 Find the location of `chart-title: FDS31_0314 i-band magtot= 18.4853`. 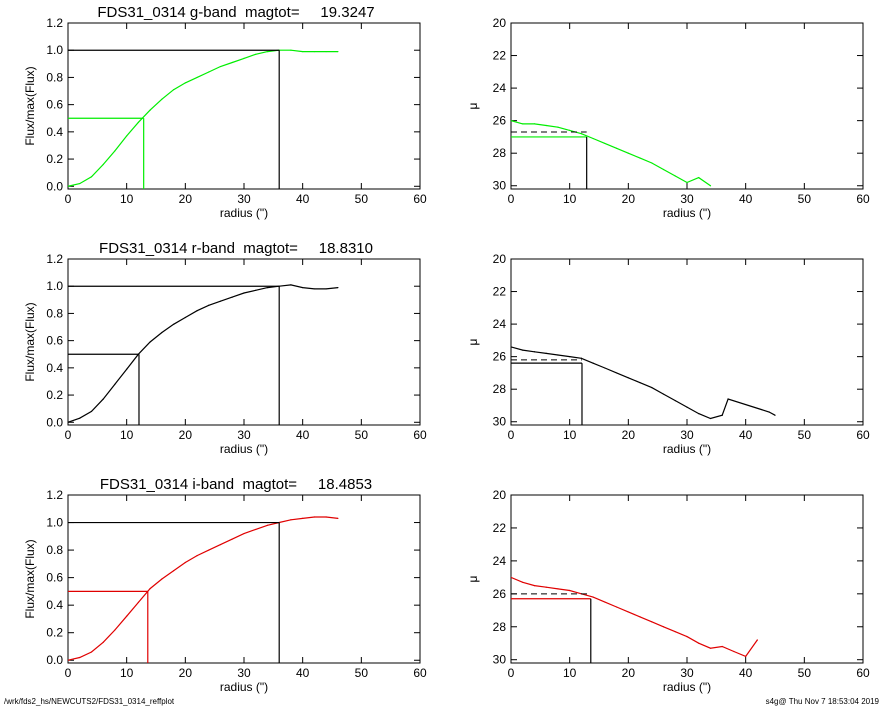

chart-title: FDS31_0314 i-band magtot= 18.4853 is located at coordinates (236, 484).